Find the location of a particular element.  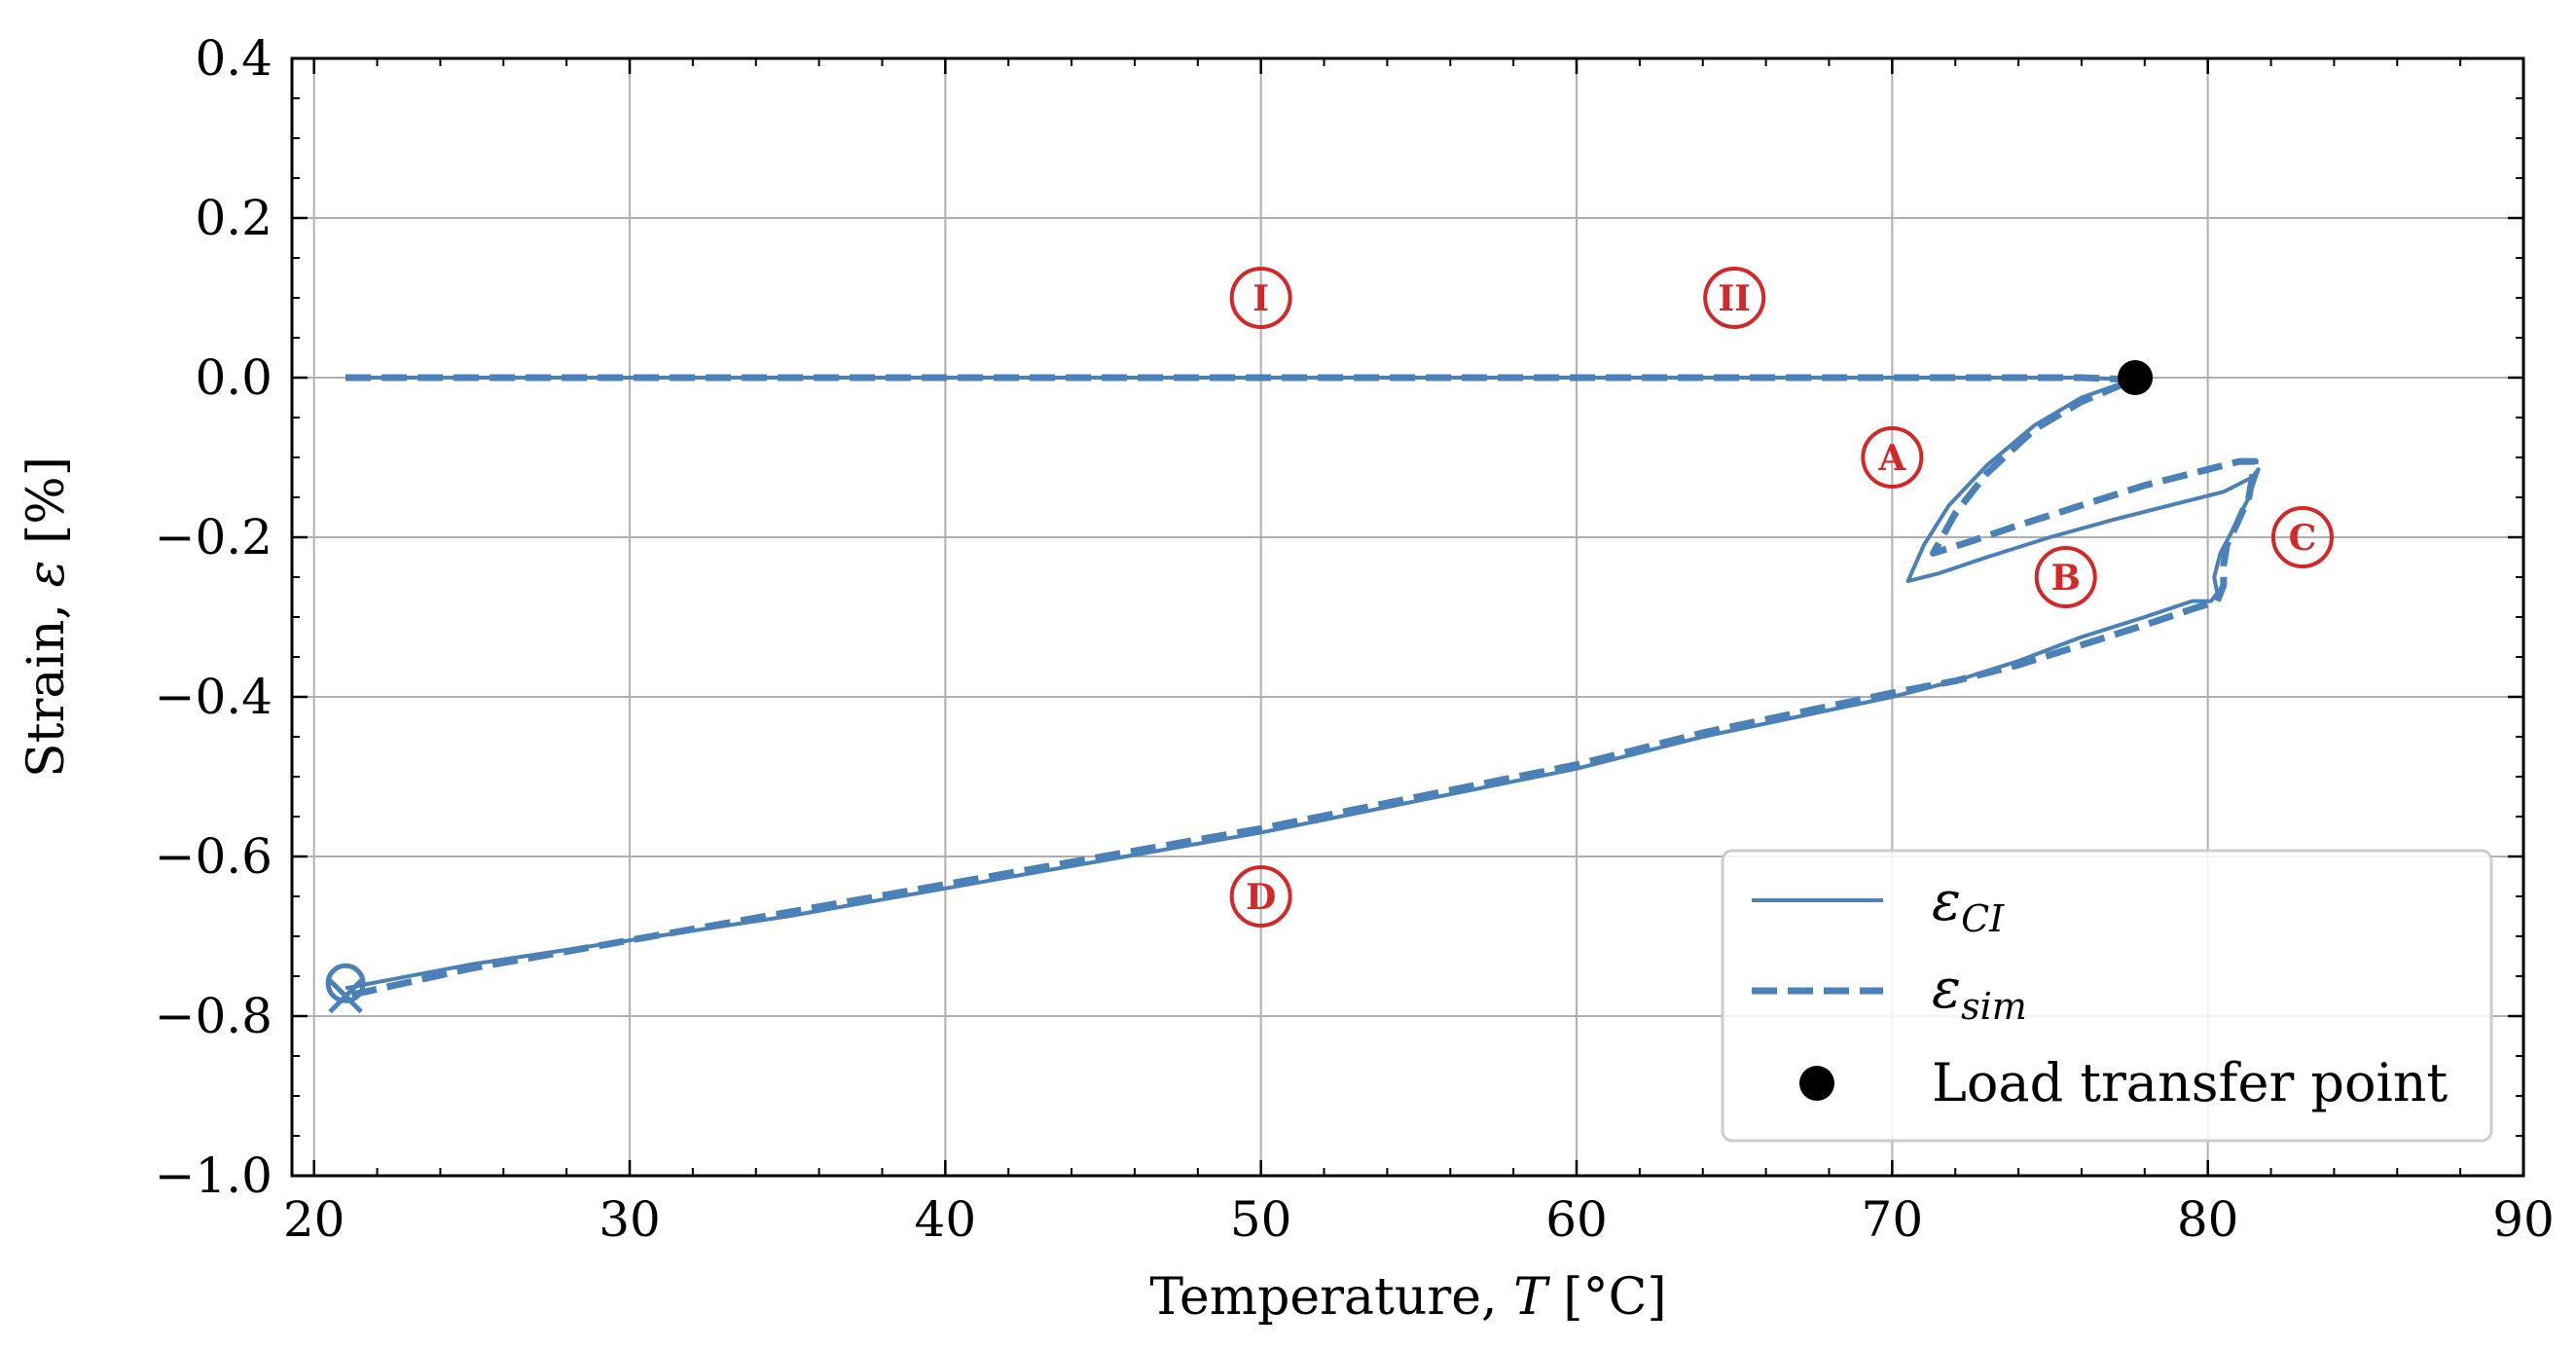

y-tick-label: −0.2 is located at coordinates (213, 537).